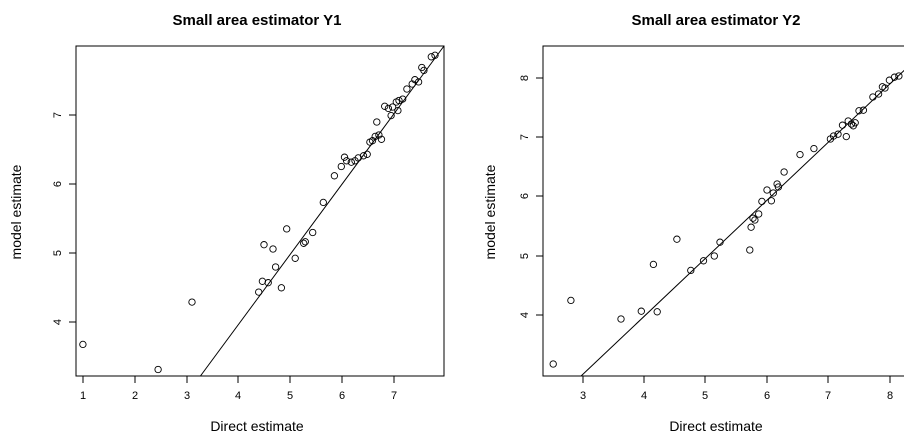  What do you see at coordinates (135, 396) in the screenshot?
I see `x-tick-label: 2` at bounding box center [135, 396].